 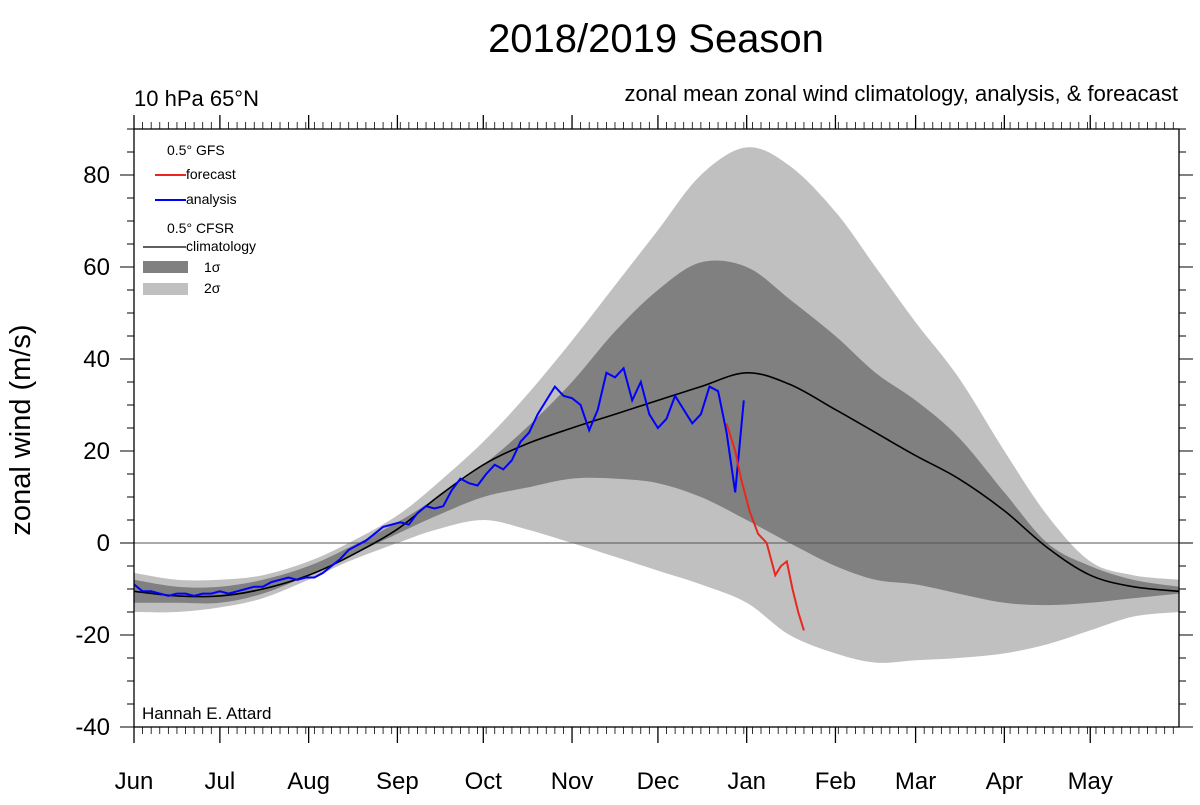 What do you see at coordinates (212, 288) in the screenshot?
I see `legend-two-sigma-label: 2σ` at bounding box center [212, 288].